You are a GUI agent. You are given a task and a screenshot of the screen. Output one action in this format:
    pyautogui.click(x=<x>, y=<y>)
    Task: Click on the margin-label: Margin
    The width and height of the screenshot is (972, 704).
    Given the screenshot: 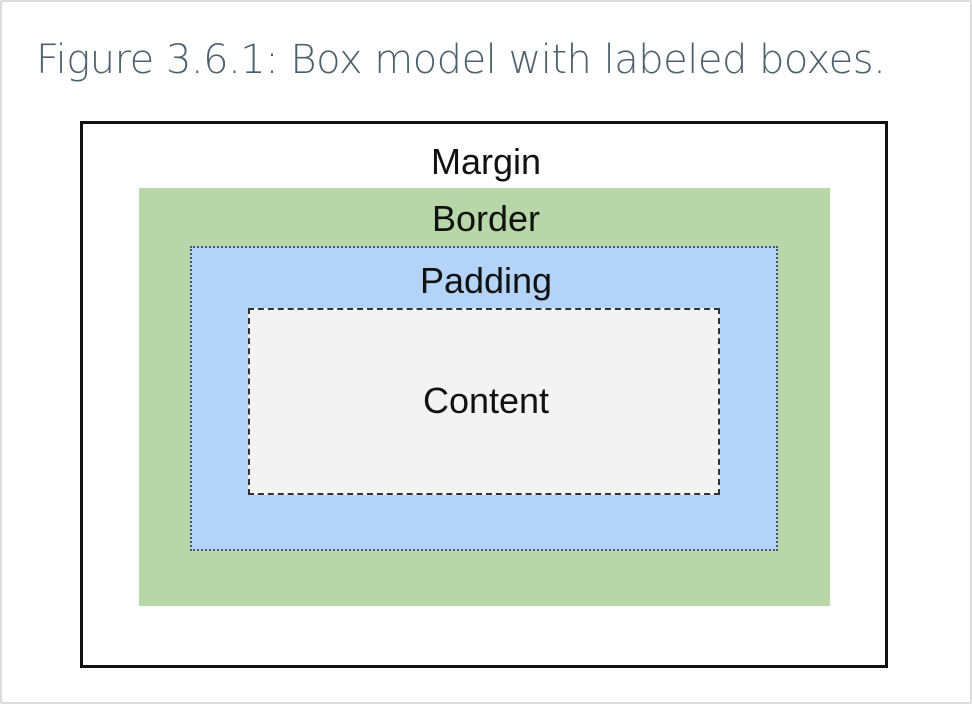 What is the action you would take?
    pyautogui.click(x=486, y=161)
    